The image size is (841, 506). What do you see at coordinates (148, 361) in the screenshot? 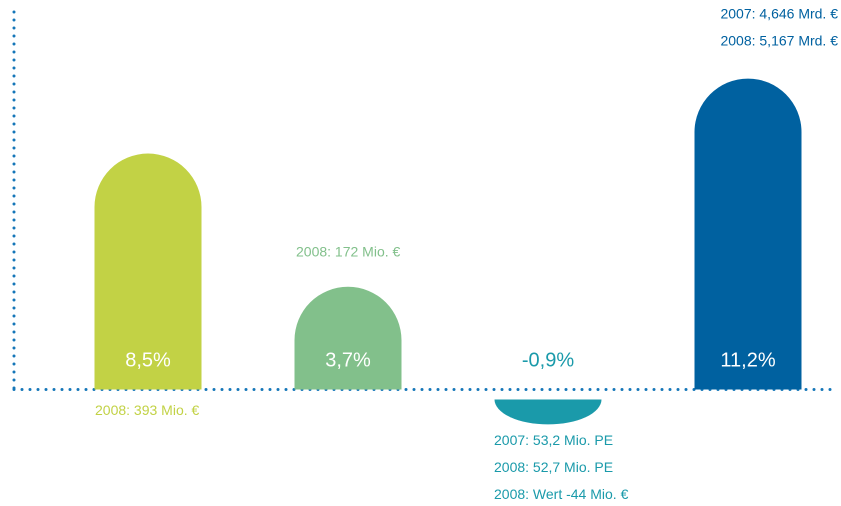
I see `value-label: 8,5%` at bounding box center [148, 361].